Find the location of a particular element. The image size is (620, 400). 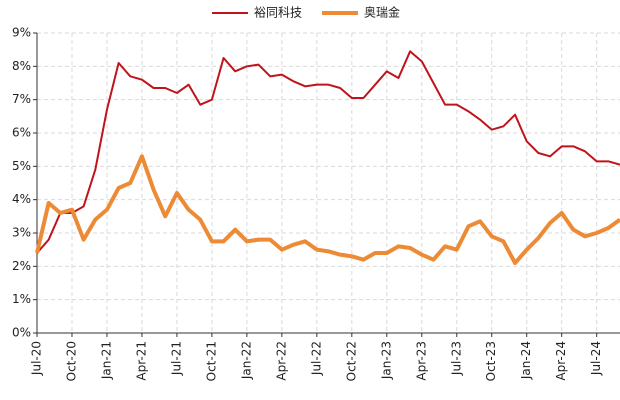

y-tick-label: 8% is located at coordinates (21, 66).